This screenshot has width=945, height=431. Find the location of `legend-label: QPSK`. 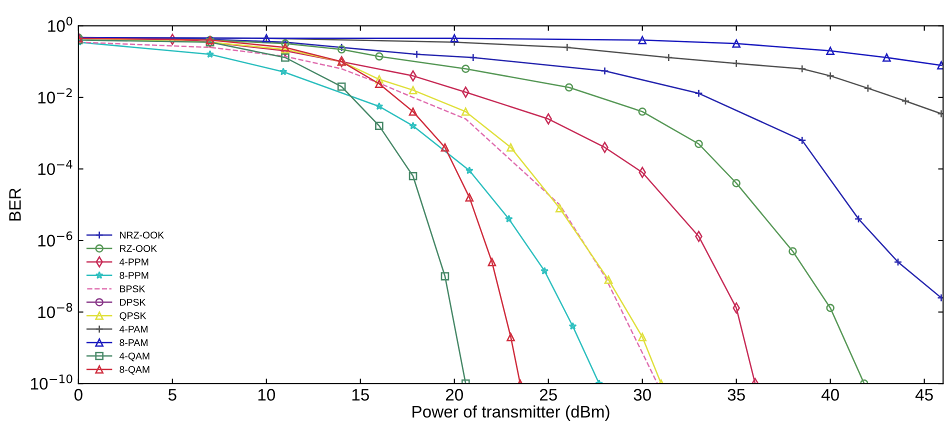

legend-label: QPSK is located at coordinates (133, 316).